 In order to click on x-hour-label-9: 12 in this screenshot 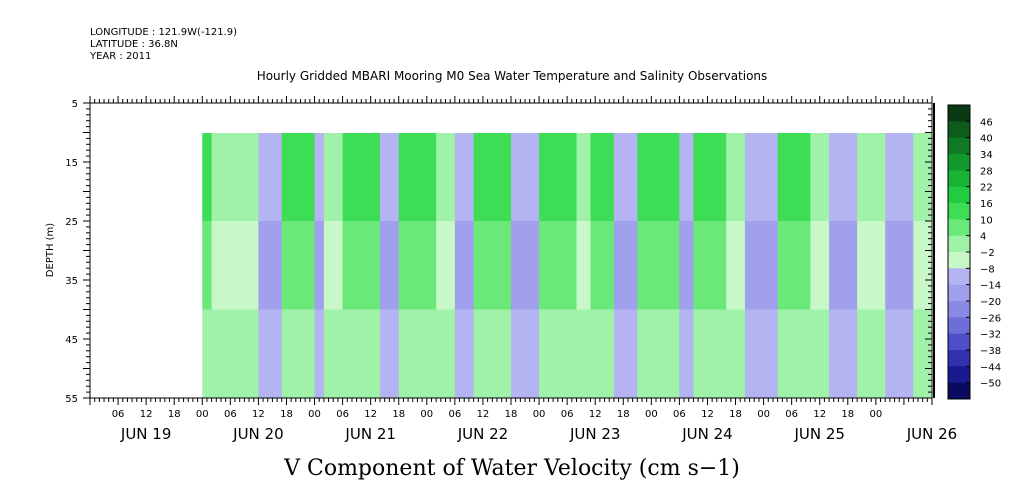, I will do `click(370, 414)`.